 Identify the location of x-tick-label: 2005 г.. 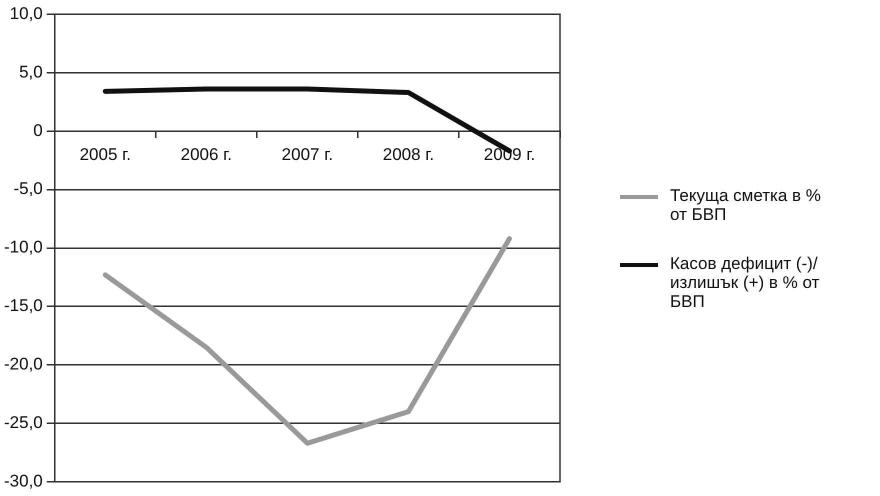
(105, 154).